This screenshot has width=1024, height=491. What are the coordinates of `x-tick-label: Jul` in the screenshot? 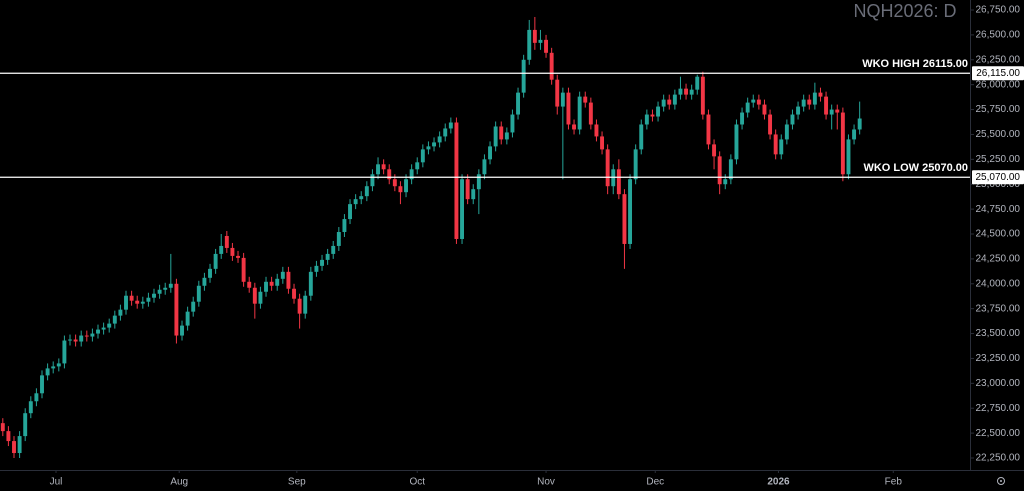 It's located at (56, 482).